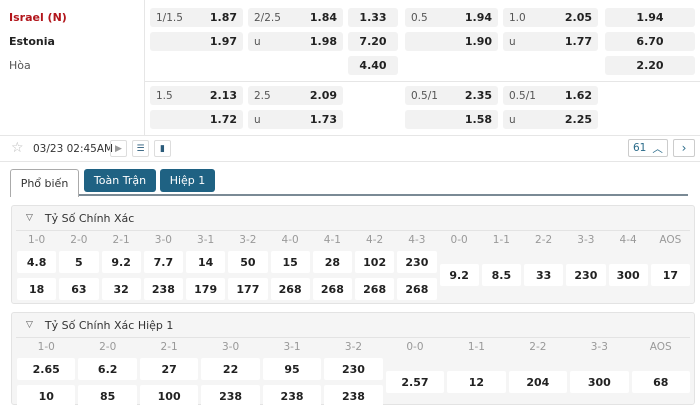  I want to click on odds-line: 2/2.5, so click(267, 17).